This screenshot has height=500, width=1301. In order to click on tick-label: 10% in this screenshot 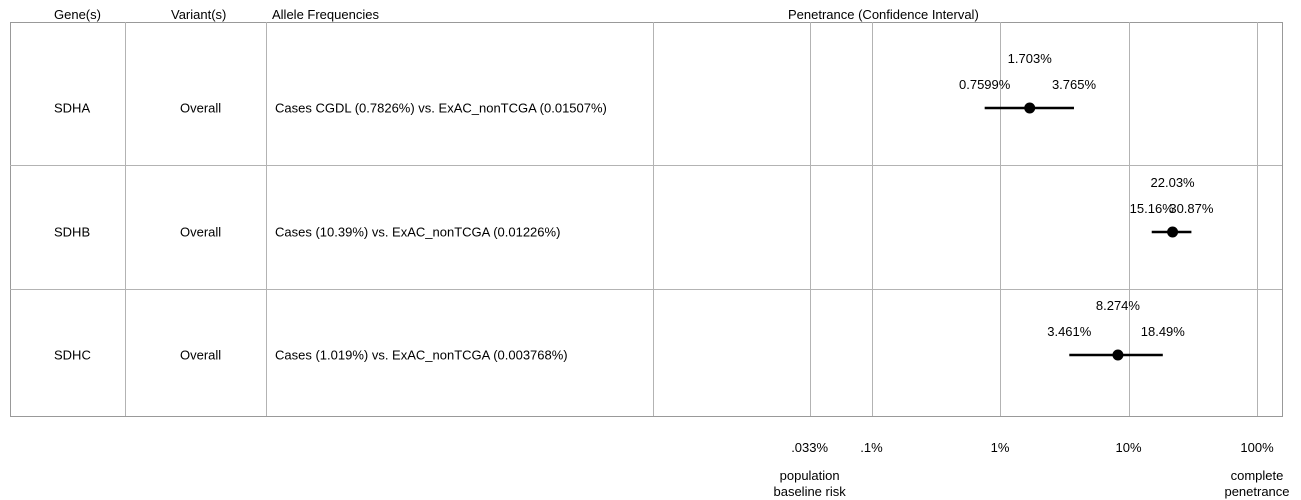, I will do `click(1128, 447)`.